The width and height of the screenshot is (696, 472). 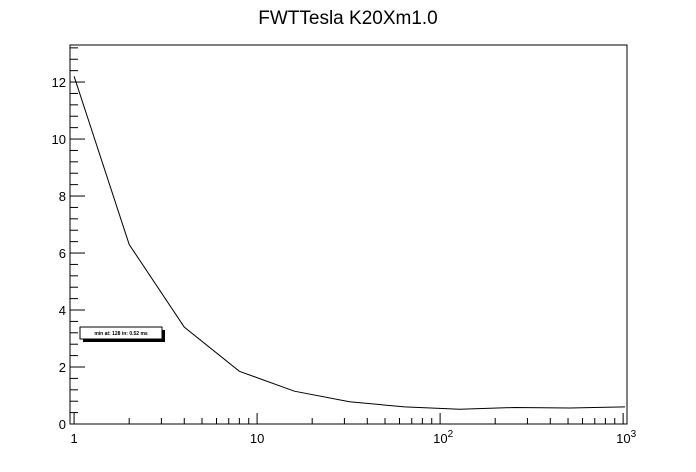 What do you see at coordinates (634, 434) in the screenshot?
I see `x-tick-exponent: 3` at bounding box center [634, 434].